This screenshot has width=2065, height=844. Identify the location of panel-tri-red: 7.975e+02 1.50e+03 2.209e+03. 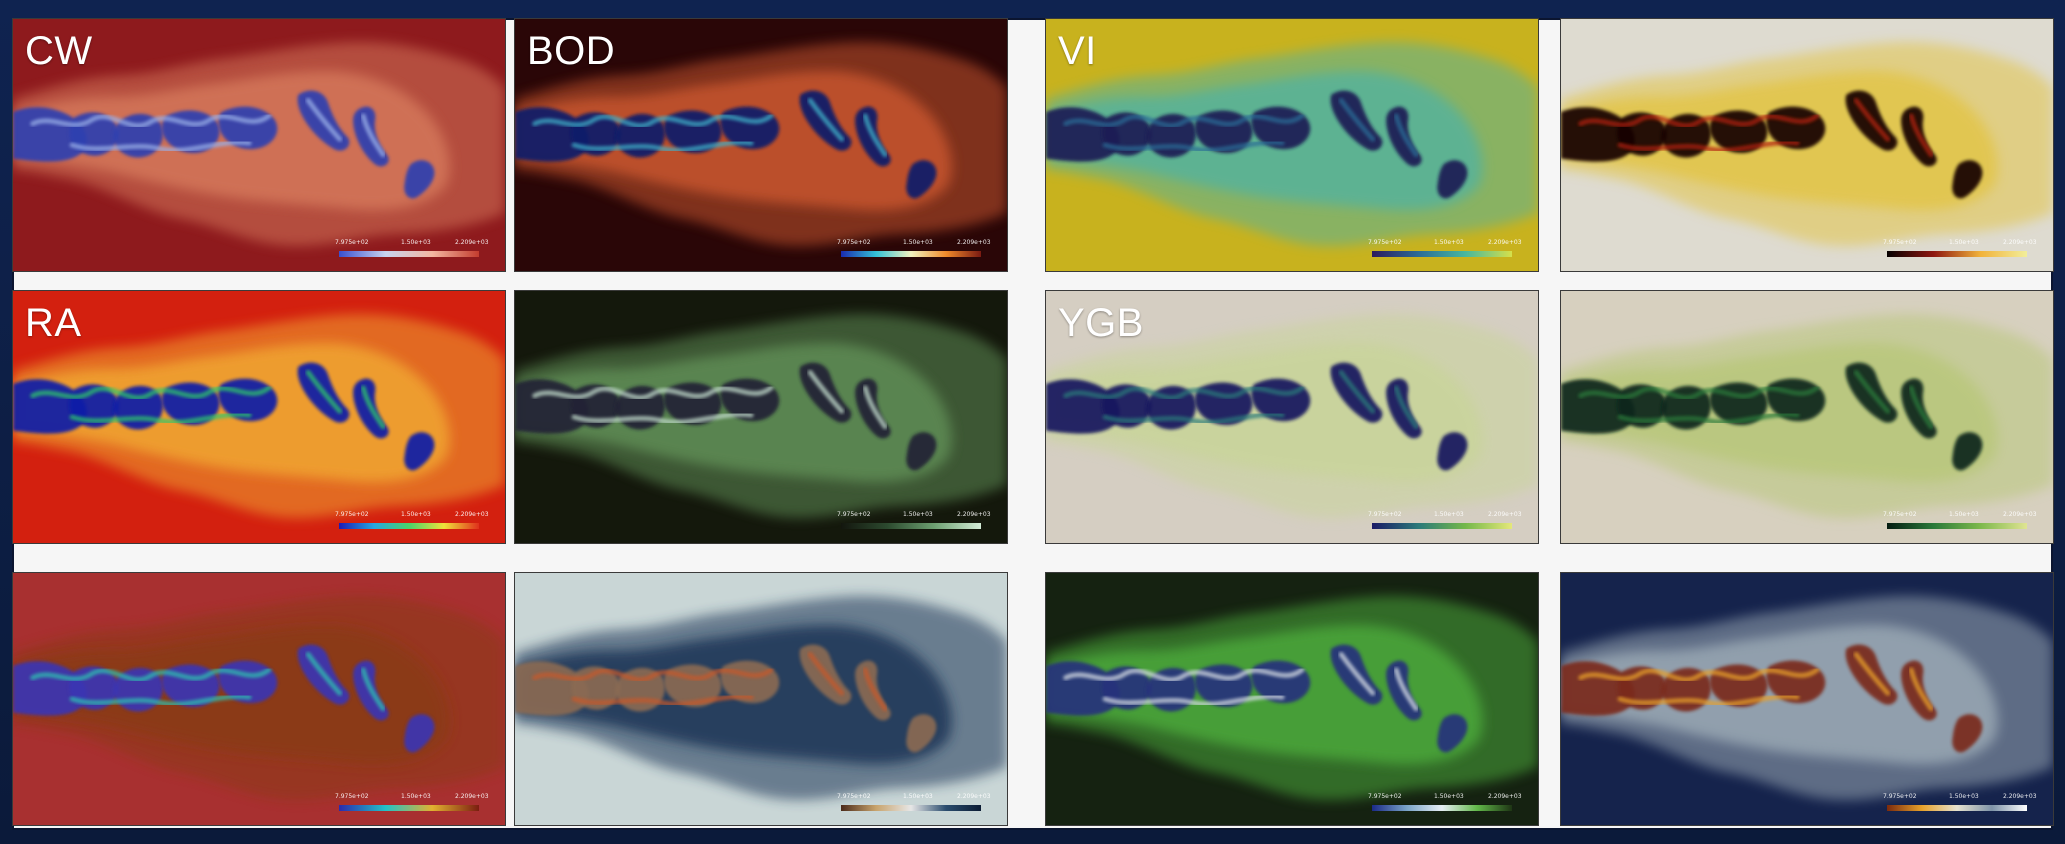
(259, 699).